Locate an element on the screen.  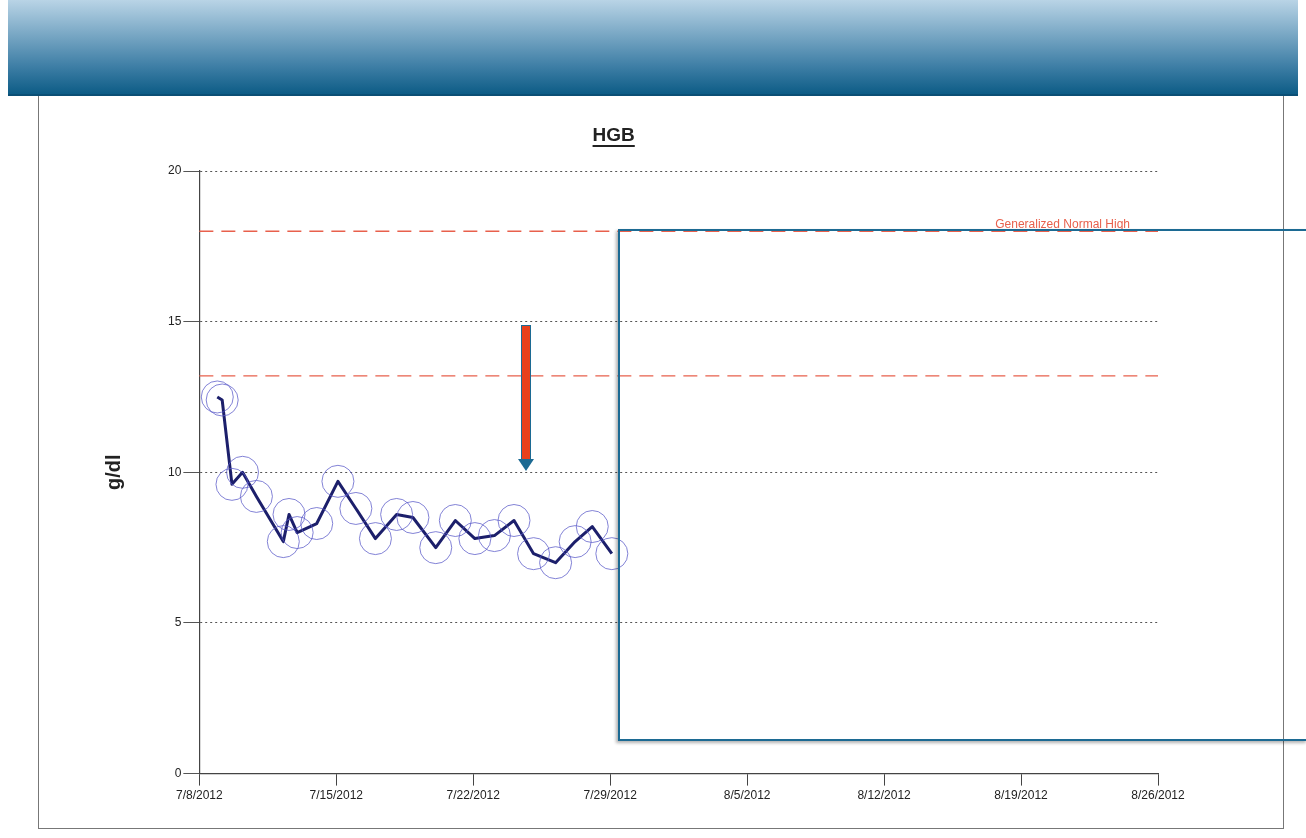
x-tick-label: 7/29/2012 is located at coordinates (610, 795).